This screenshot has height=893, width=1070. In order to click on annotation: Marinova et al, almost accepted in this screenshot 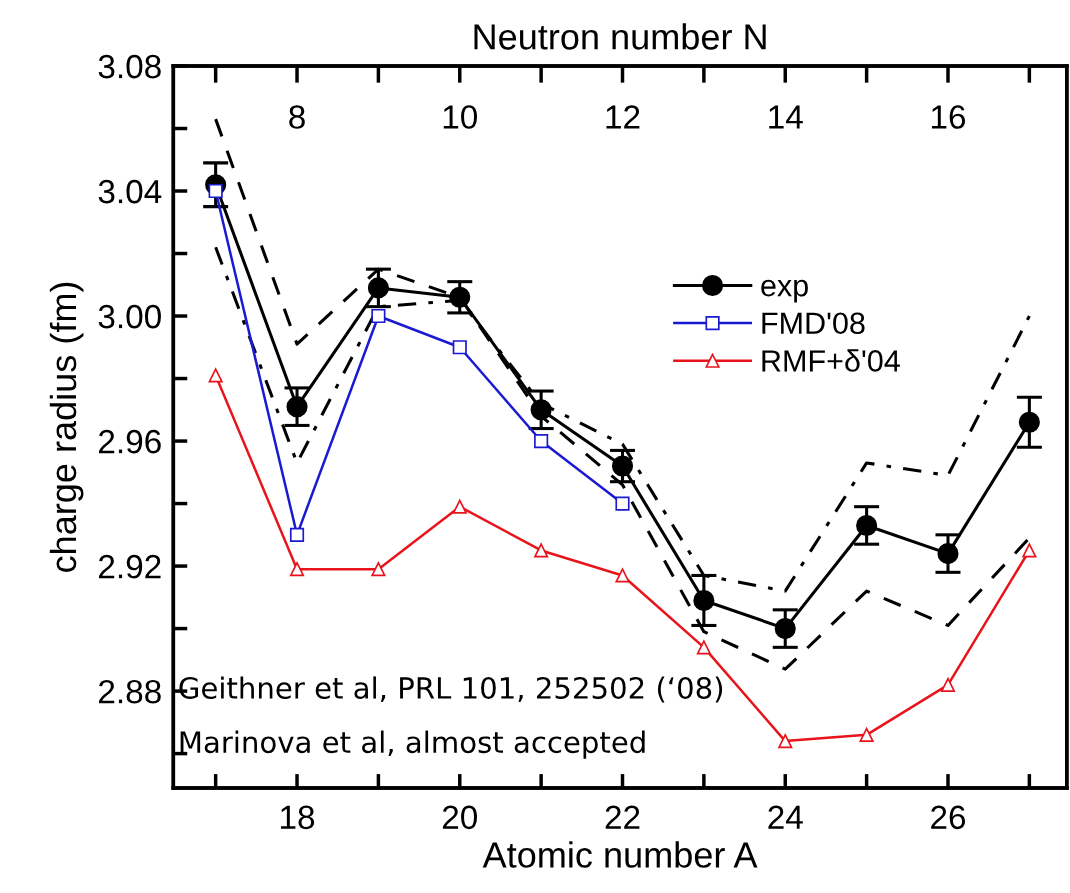, I will do `click(412, 744)`.